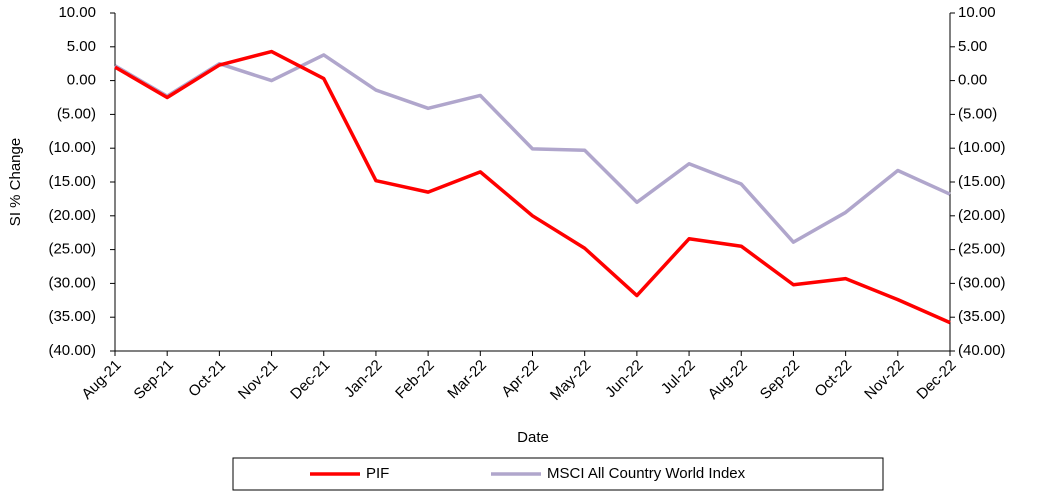  Describe the element at coordinates (72, 282) in the screenshot. I see `y-tick-label: (30.00)` at that location.